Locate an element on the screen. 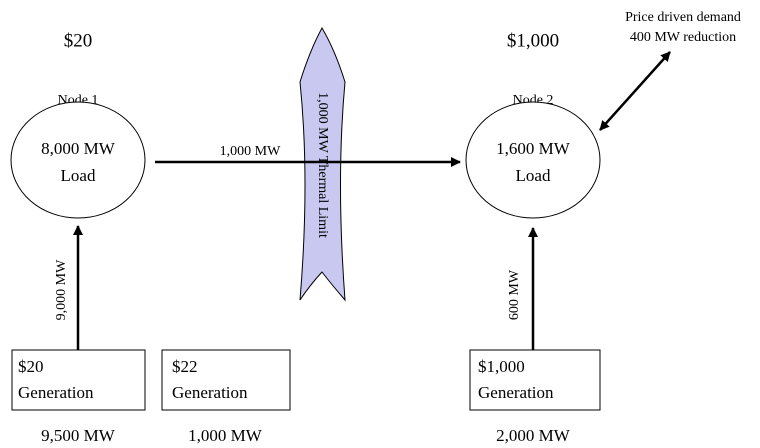  thermal-limit-label: 1,000 MW Thermal Limit is located at coordinates (322, 165).